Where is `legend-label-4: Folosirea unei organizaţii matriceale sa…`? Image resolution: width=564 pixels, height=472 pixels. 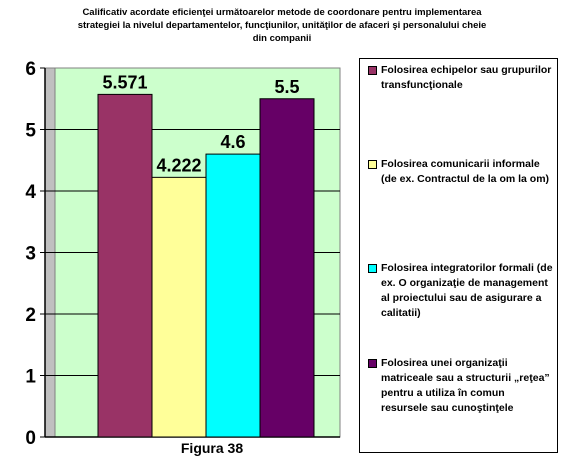 legend-label-4: Folosirea unei organizaţii matriceale sa… is located at coordinates (465, 385).